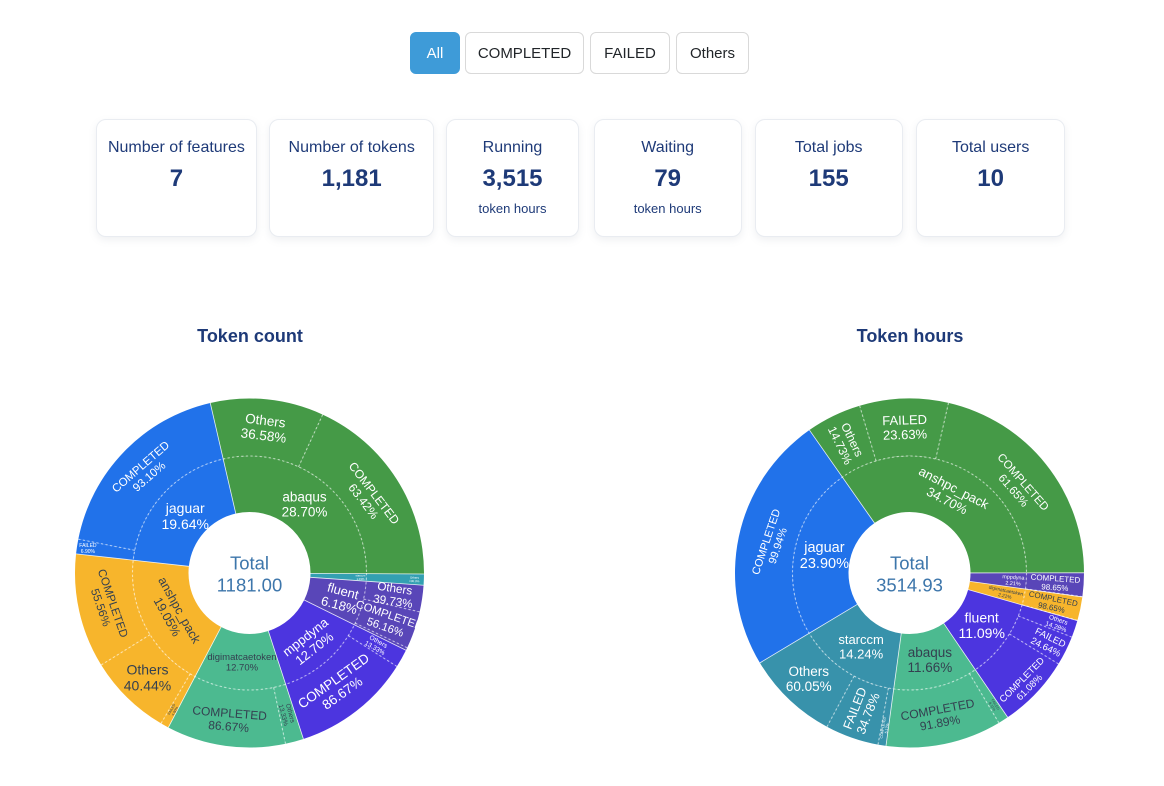 The height and width of the screenshot is (786, 1164). What do you see at coordinates (1055, 583) in the screenshot?
I see `svg-text: COMPLETED98.65%` at bounding box center [1055, 583].